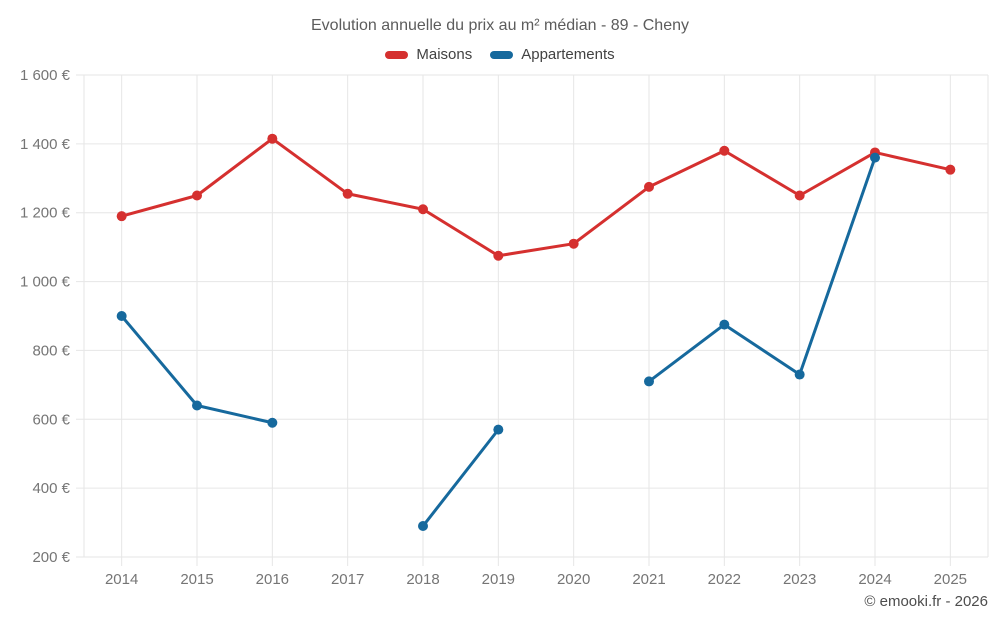 This screenshot has height=625, width=1000. Describe the element at coordinates (51, 488) in the screenshot. I see `svg-text: 400 €` at that location.